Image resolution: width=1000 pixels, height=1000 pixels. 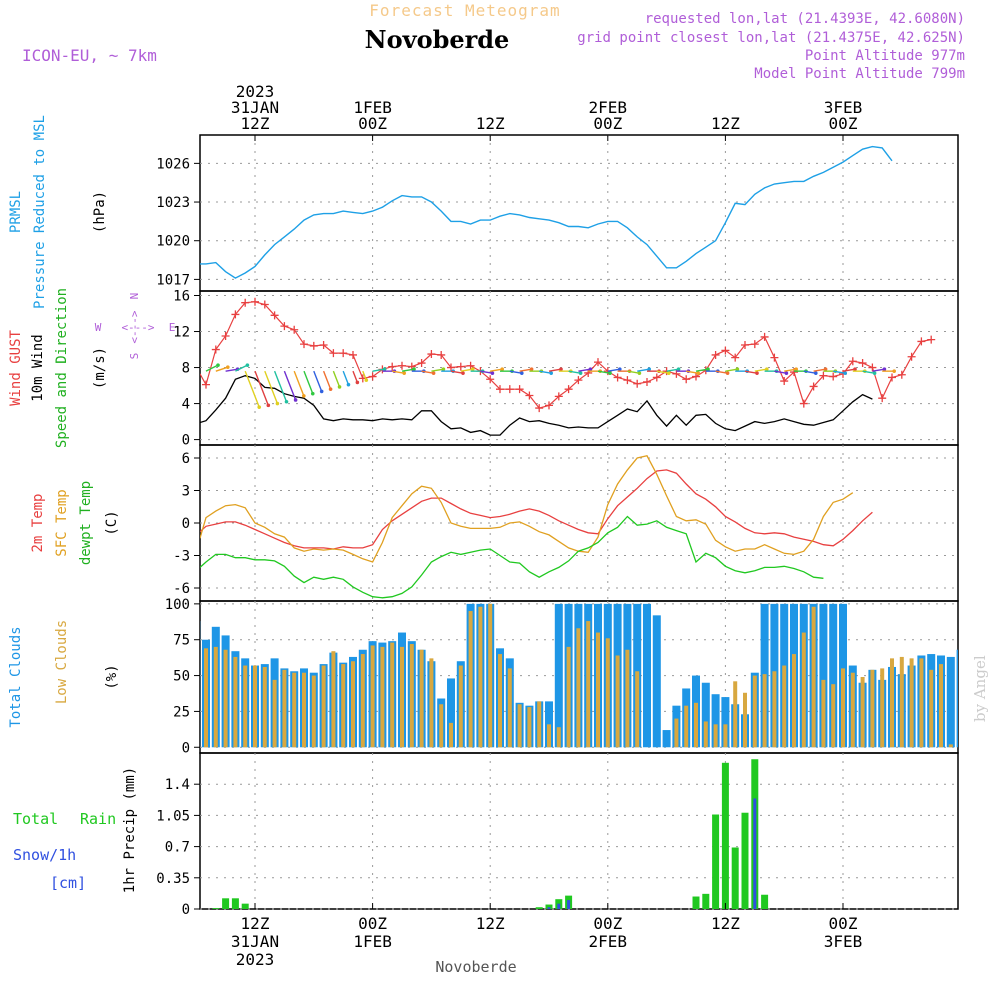 I want to click on time-label-bottom: 2FEB, so click(x=608, y=941).